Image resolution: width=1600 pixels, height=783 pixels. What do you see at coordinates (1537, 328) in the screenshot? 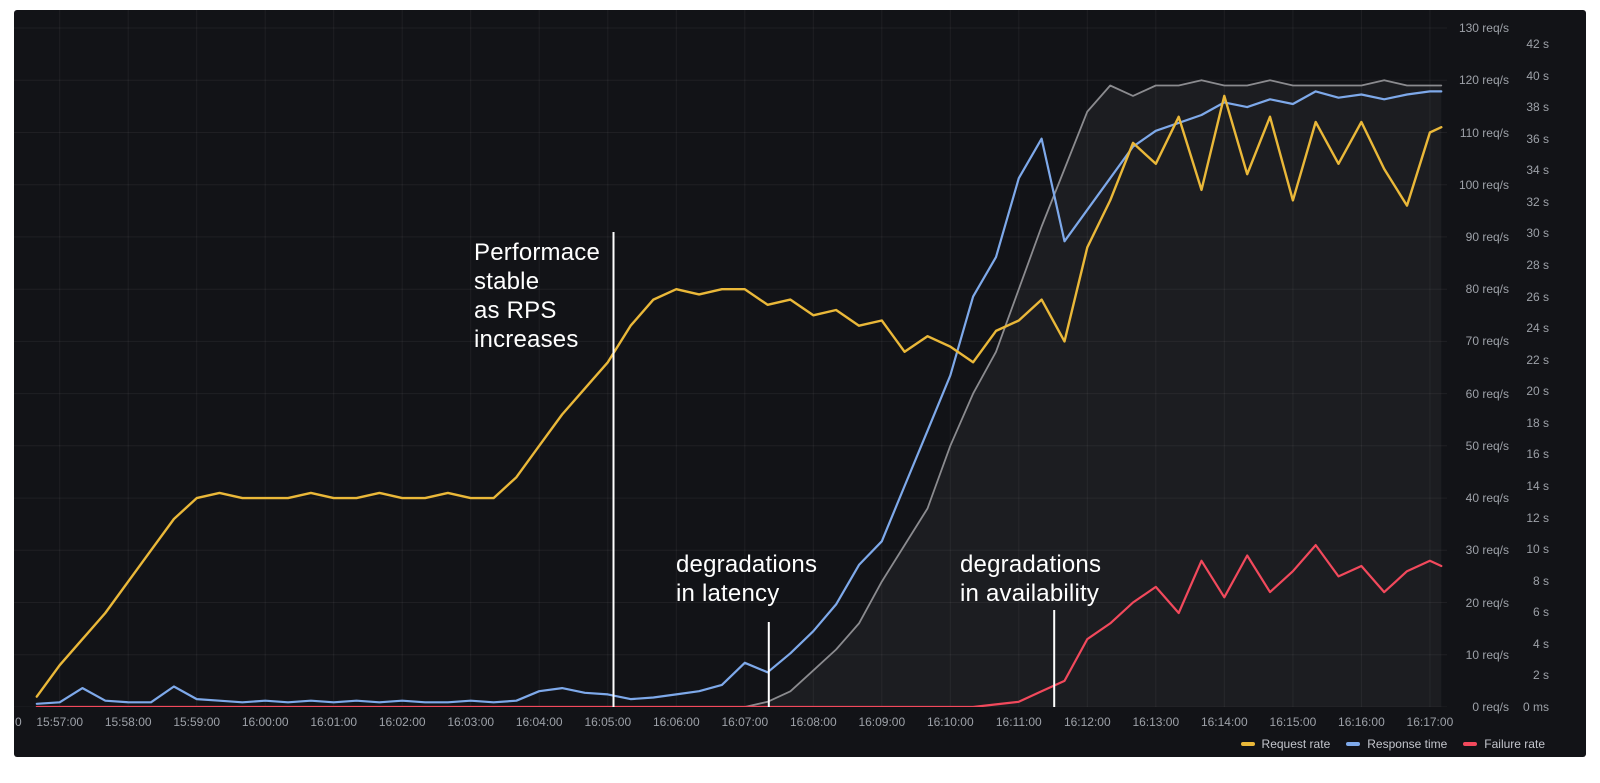
I see `y-axis-seconds-tick-label: 24 s` at bounding box center [1537, 328].